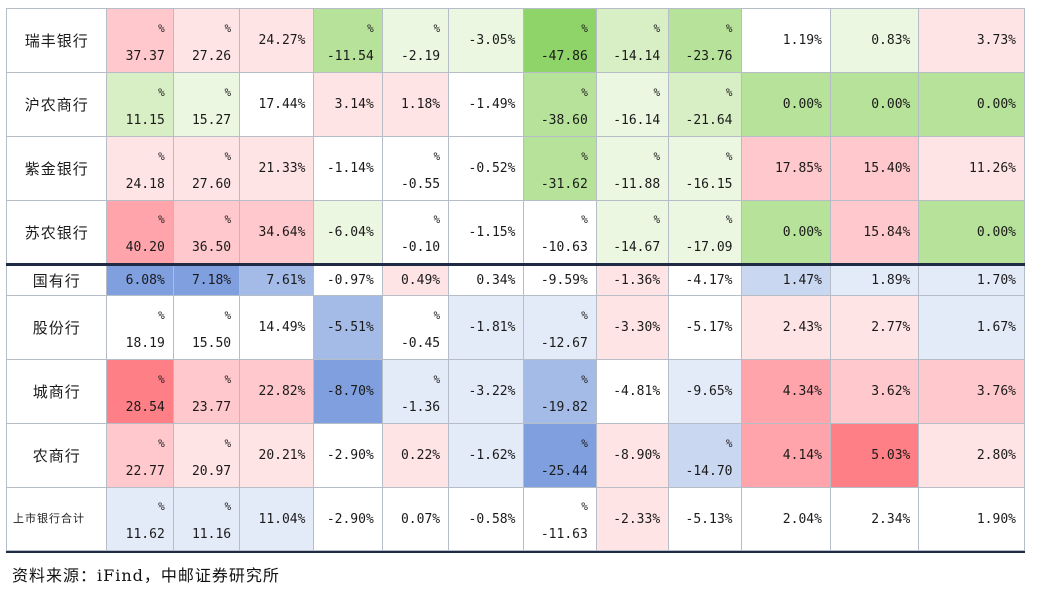 This screenshot has height=593, width=1041. What do you see at coordinates (785, 391) in the screenshot?
I see `data-cell: 4.34%` at bounding box center [785, 391].